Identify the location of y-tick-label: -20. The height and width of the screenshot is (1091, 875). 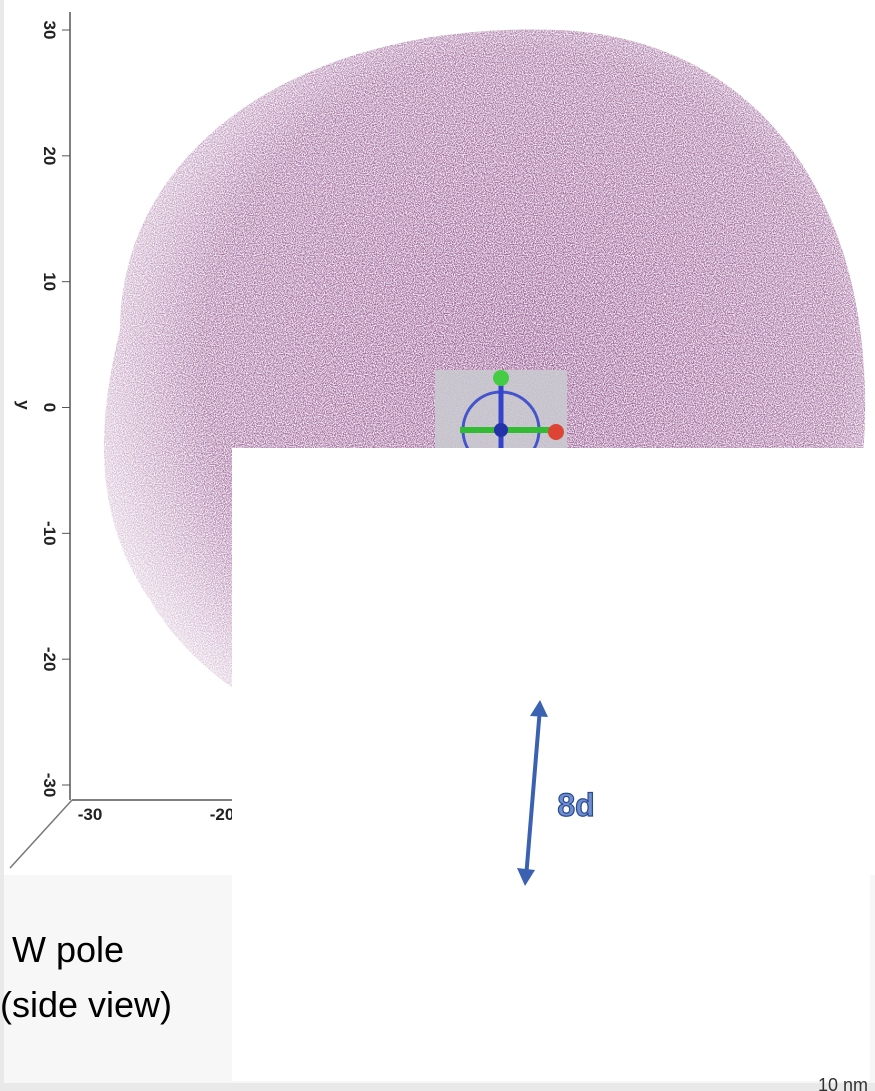
(49, 659).